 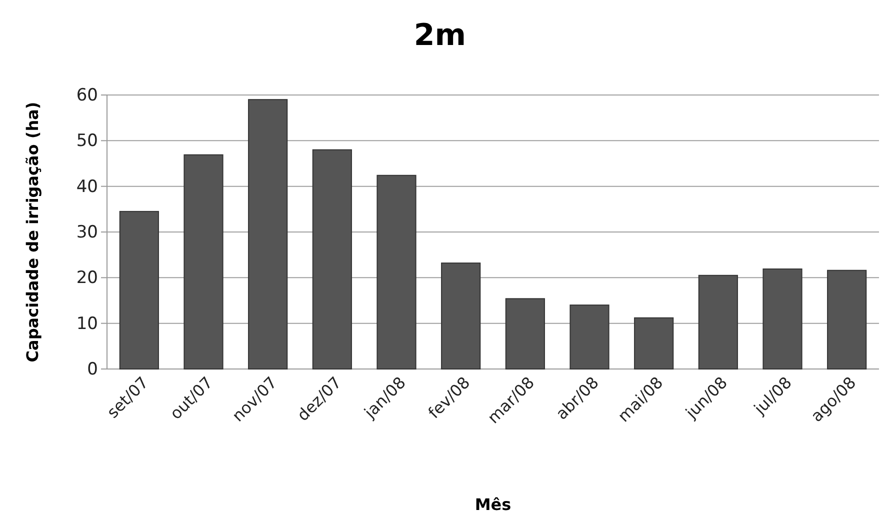 What do you see at coordinates (87, 186) in the screenshot?
I see `y-tick-label: 40` at bounding box center [87, 186].